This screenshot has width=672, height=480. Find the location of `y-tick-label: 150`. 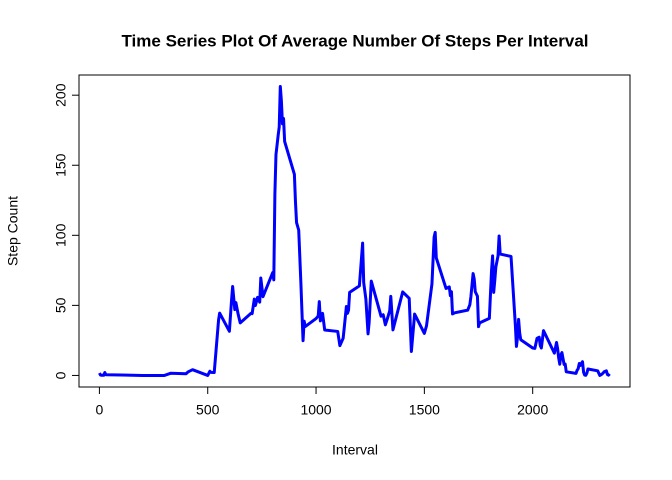

y-tick-label: 150 is located at coordinates (61, 165).